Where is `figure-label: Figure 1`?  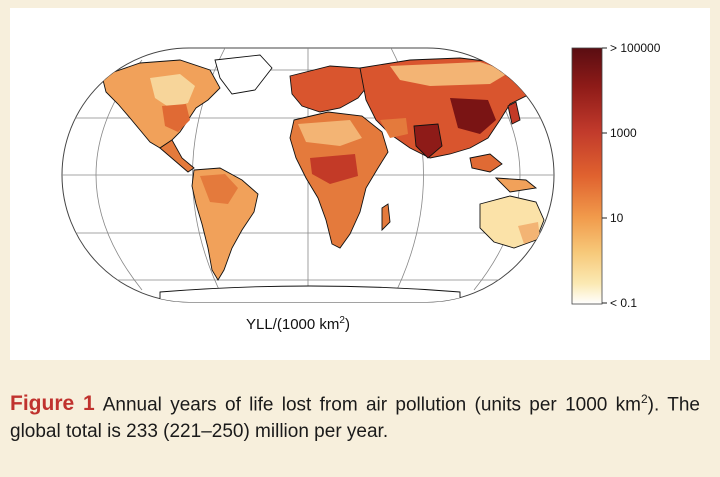 figure-label: Figure 1 is located at coordinates (52, 404).